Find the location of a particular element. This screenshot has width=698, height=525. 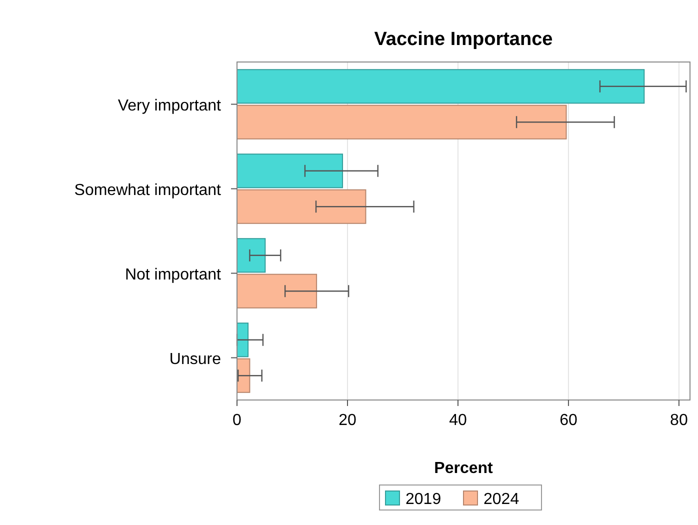

x-tick-label: 20 is located at coordinates (347, 420).